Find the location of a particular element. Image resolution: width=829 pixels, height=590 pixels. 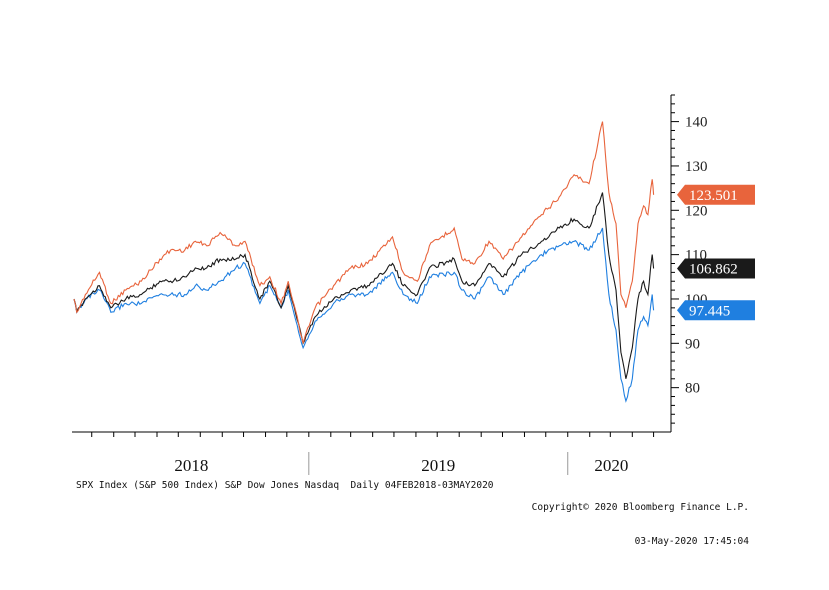

value-tag-label: 106.862 is located at coordinates (713, 270).